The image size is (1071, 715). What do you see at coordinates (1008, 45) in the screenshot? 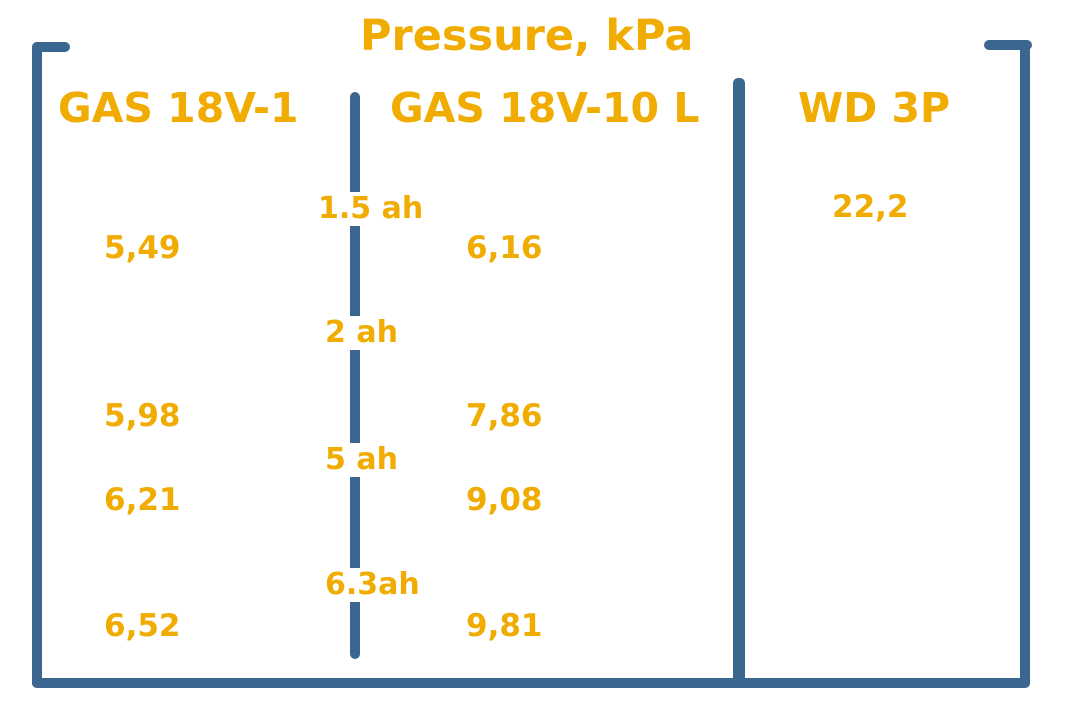
I see `frame-top-right-segment` at bounding box center [1008, 45].